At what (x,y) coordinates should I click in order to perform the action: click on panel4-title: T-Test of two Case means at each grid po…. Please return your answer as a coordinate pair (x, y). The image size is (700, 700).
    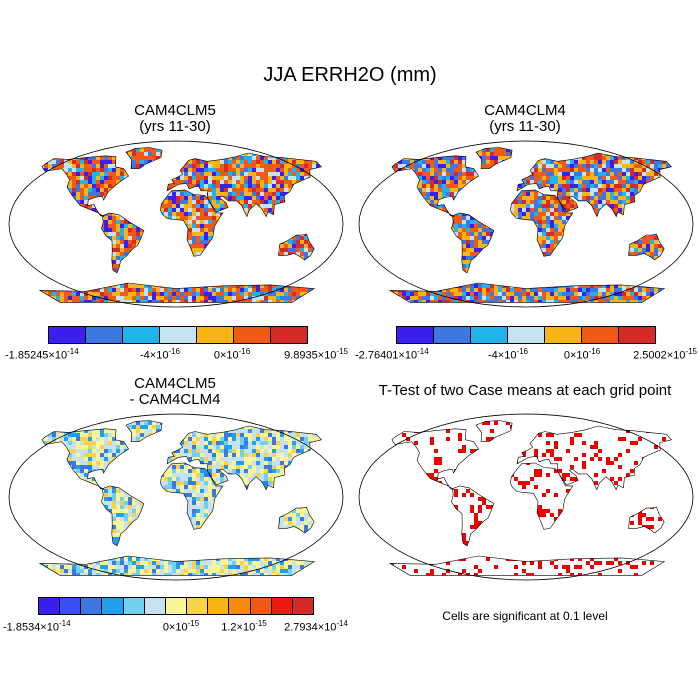
    Looking at the image, I should click on (525, 391).